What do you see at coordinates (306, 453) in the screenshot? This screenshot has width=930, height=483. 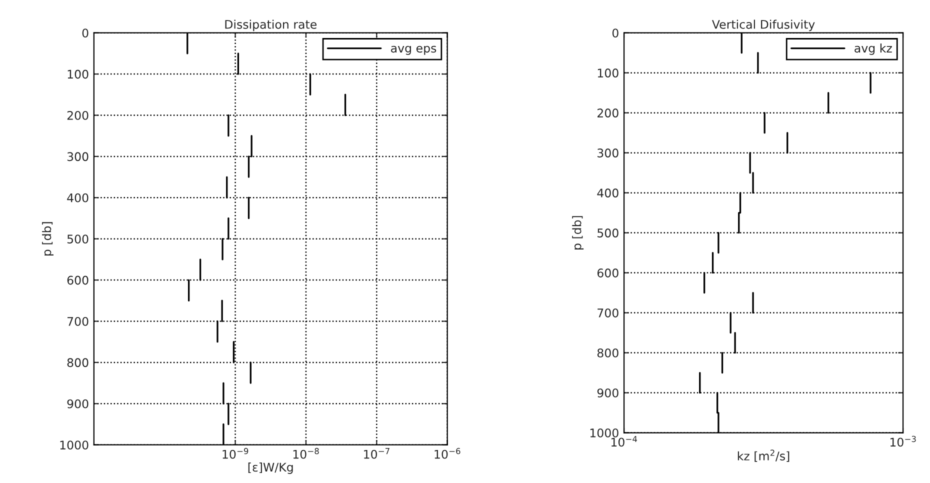 I see `x-tick-label: 10$^{−8}$` at bounding box center [306, 453].